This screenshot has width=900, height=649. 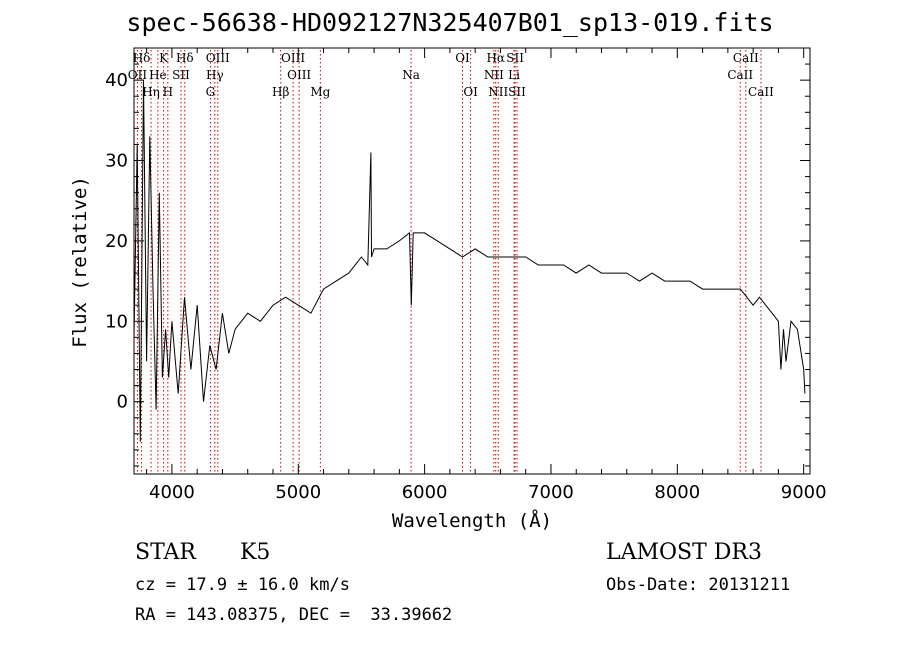 What do you see at coordinates (684, 552) in the screenshot?
I see `survey-name: LAMOST DR3` at bounding box center [684, 552].